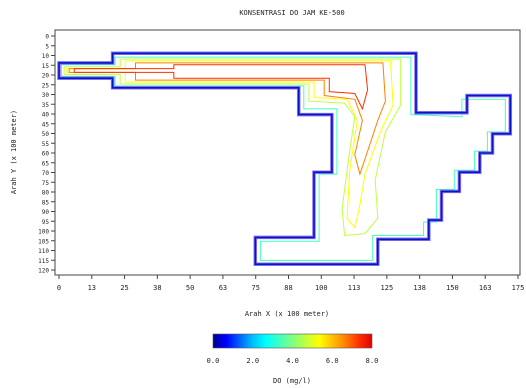 The image size is (526, 388). I want to click on x-tick-label: 100, so click(321, 288).